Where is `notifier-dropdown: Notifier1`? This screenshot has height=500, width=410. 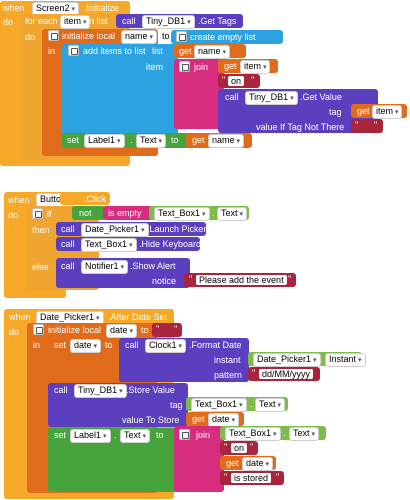 notifier-dropdown: Notifier1 is located at coordinates (104, 267).